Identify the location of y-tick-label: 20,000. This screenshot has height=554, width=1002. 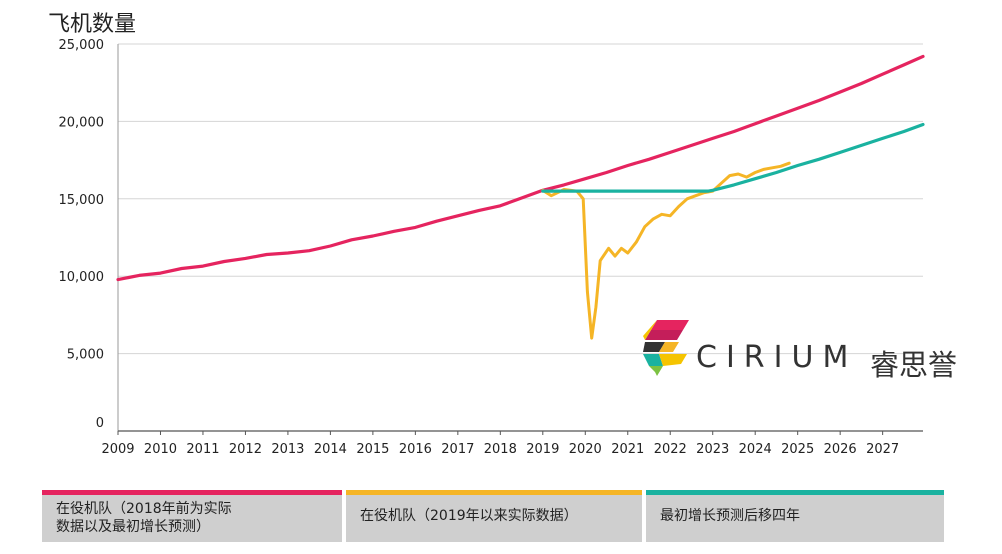
(82, 122).